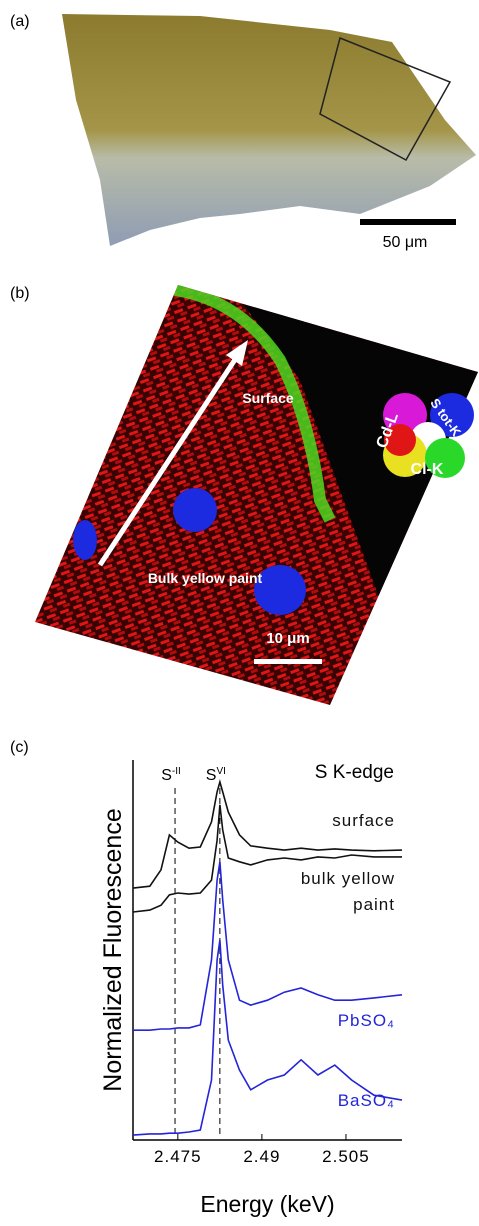 The image size is (479, 1226). Describe the element at coordinates (220, 771) in the screenshot. I see `marker-sup: VI` at that location.